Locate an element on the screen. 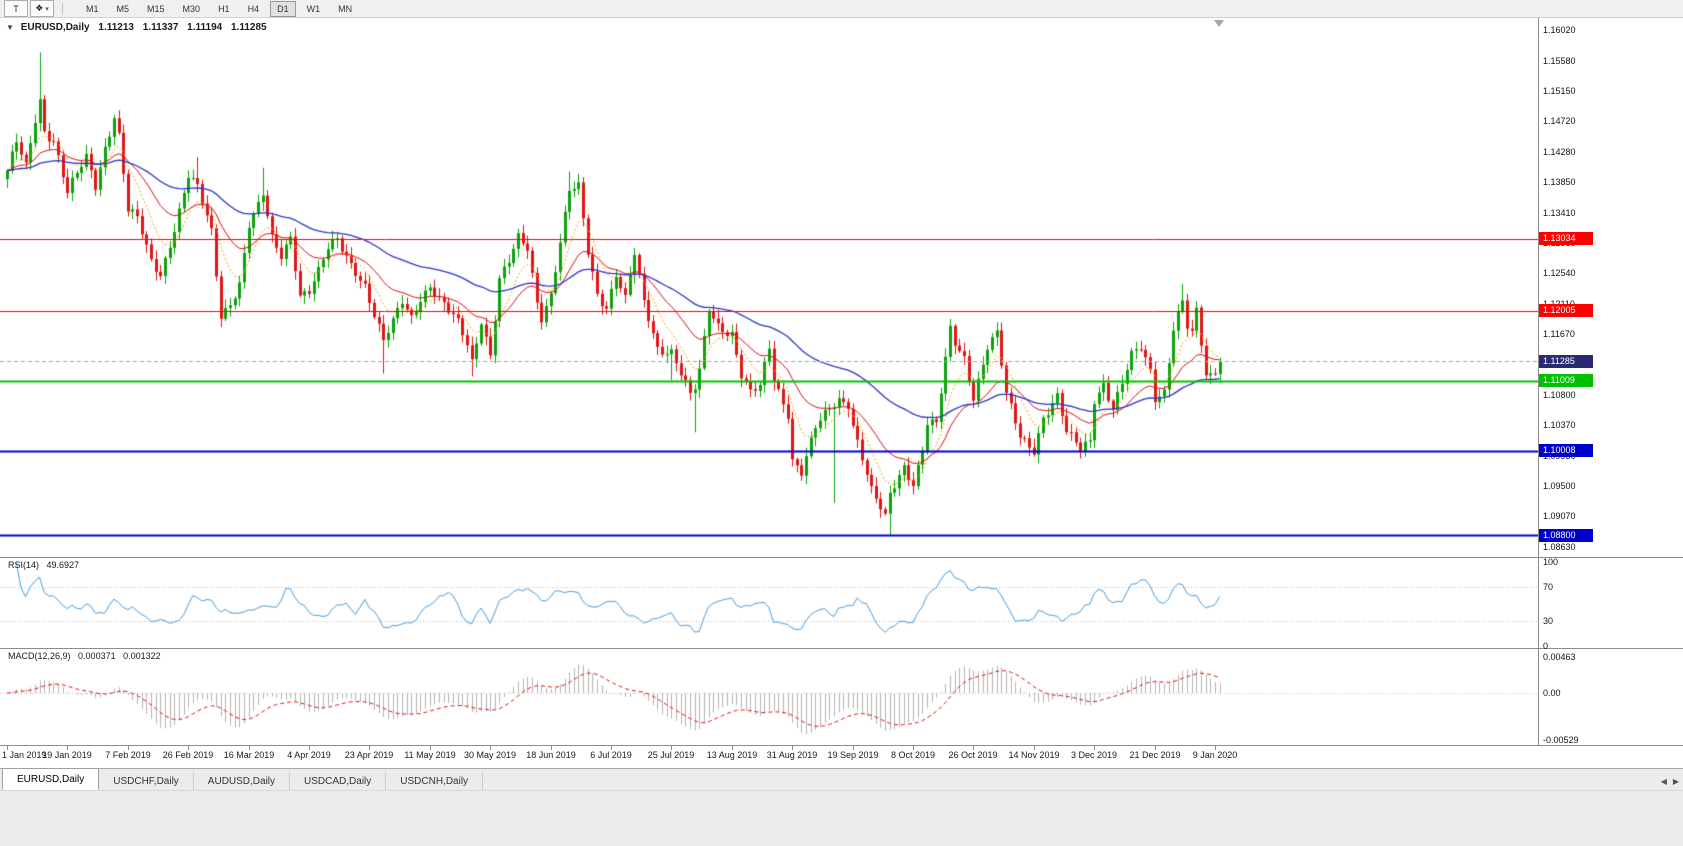 The width and height of the screenshot is (1683, 846). timeframe-button-d1: D1 is located at coordinates (283, 8).